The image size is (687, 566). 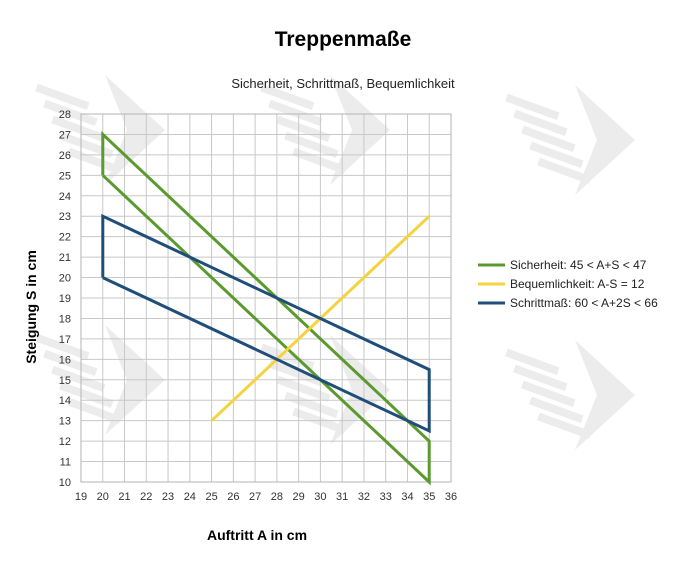 I want to click on y-tick-label: 27, so click(x=65, y=135).